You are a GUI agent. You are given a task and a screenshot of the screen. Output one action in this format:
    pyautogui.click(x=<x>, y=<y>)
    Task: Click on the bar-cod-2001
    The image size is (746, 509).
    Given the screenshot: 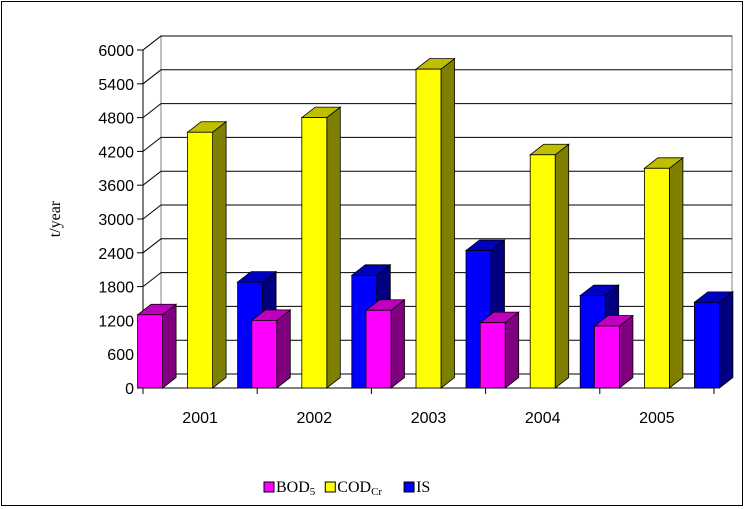 What is the action you would take?
    pyautogui.click(x=207, y=254)
    